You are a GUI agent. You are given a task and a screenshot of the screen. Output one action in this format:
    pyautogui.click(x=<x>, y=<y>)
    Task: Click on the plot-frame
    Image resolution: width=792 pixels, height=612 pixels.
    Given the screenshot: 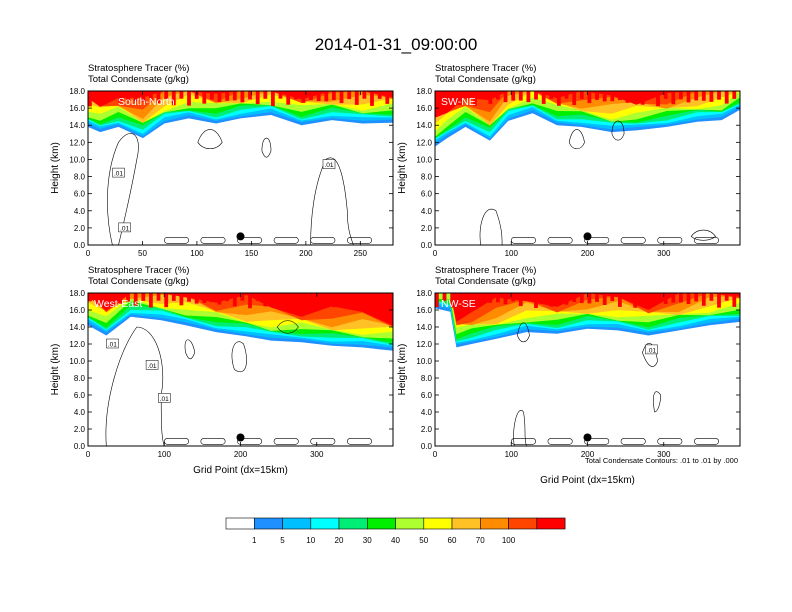 What is the action you would take?
    pyautogui.click(x=240, y=168)
    